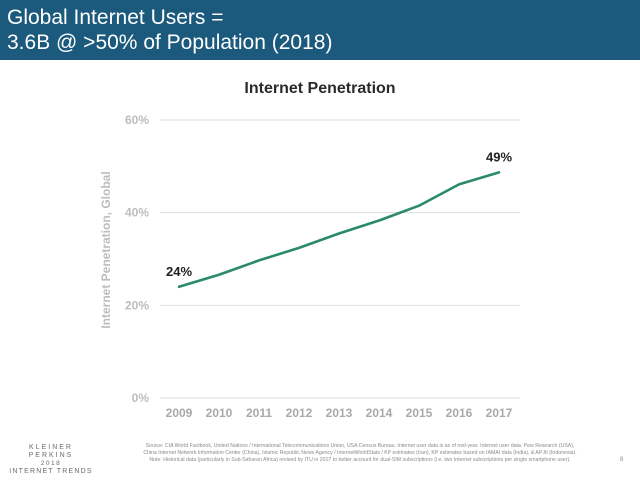 The height and width of the screenshot is (486, 640). What do you see at coordinates (137, 305) in the screenshot?
I see `y-tick-label: 20%` at bounding box center [137, 305].